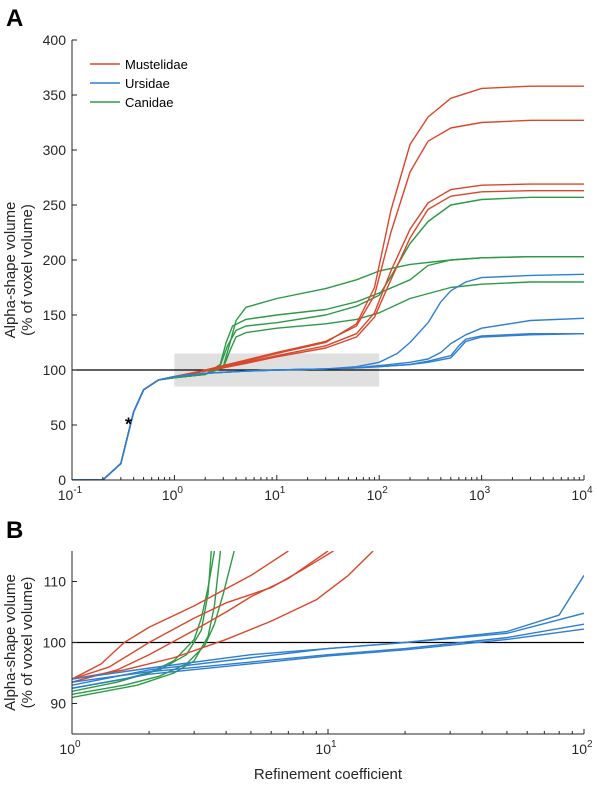 This screenshot has height=787, width=597. Describe the element at coordinates (55, 40) in the screenshot. I see `y-tick-label: 400` at that location.